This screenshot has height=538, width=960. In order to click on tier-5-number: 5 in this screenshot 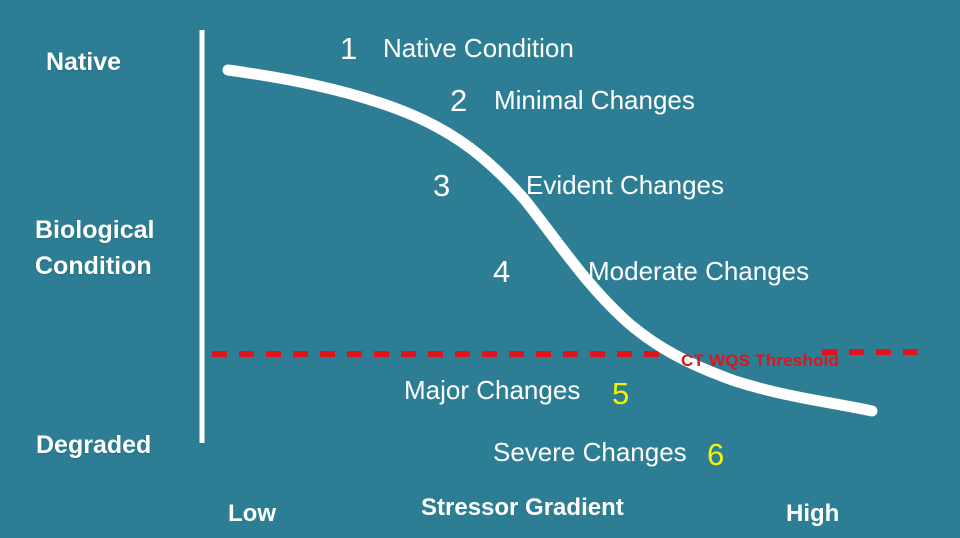, I will do `click(621, 393)`.